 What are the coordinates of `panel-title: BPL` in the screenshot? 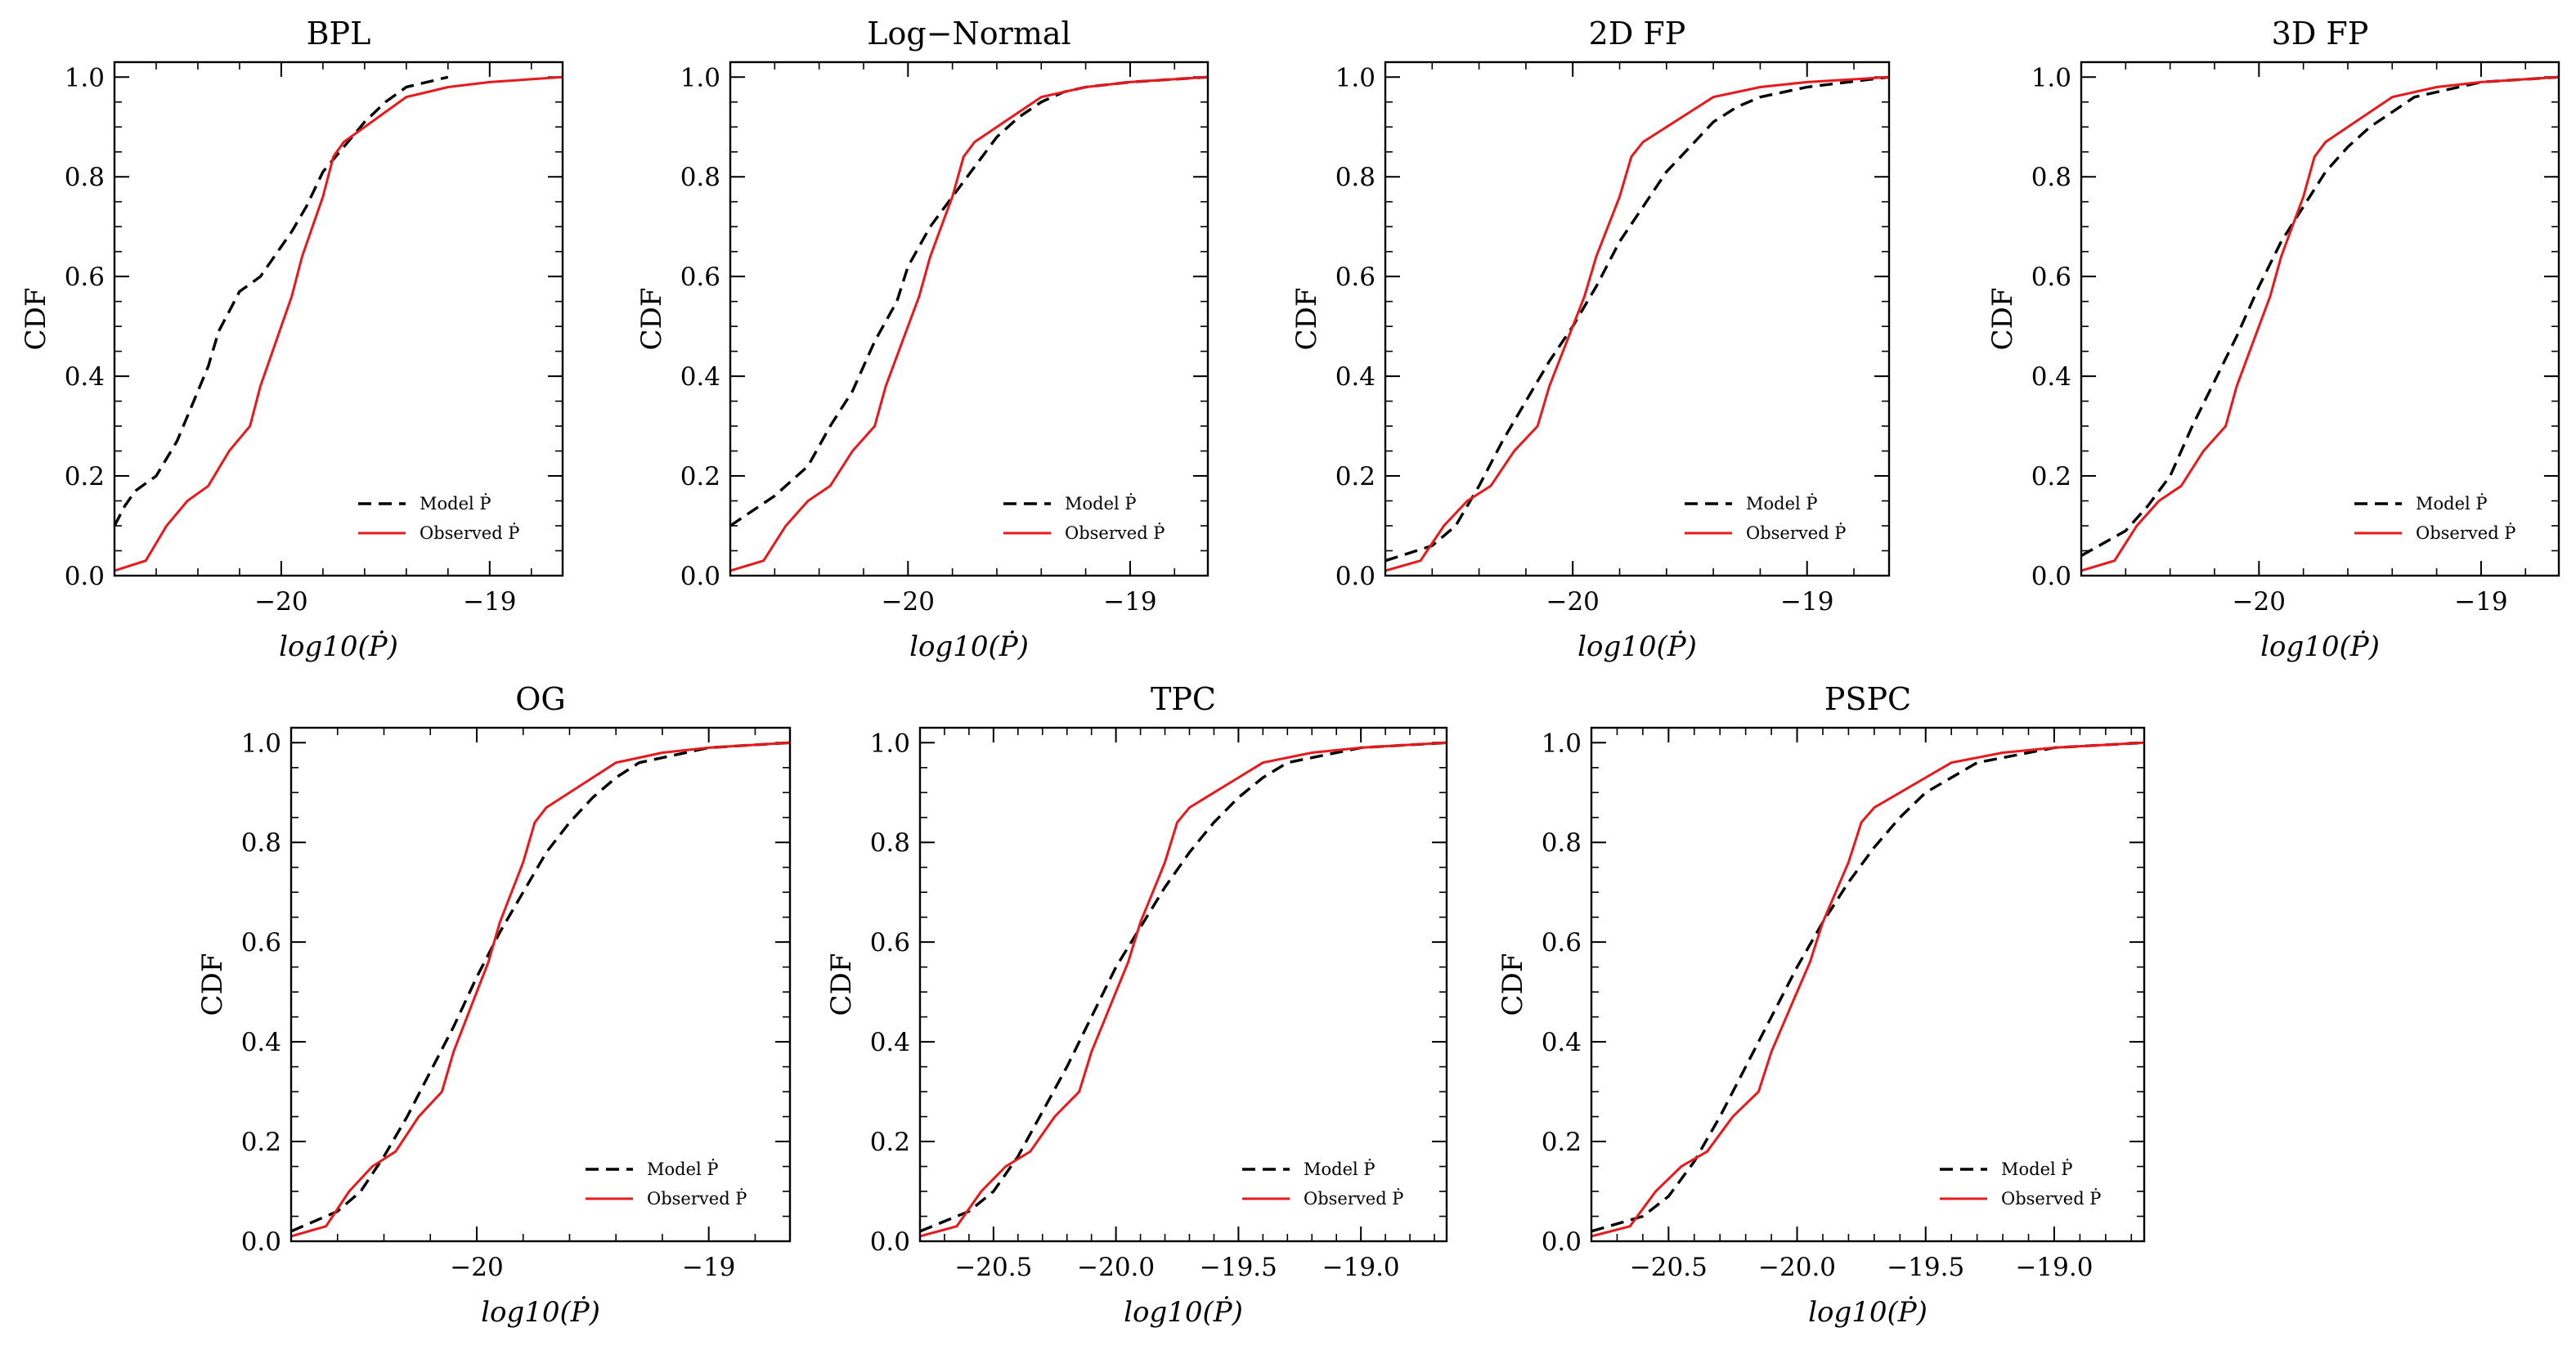 It's located at (339, 34).